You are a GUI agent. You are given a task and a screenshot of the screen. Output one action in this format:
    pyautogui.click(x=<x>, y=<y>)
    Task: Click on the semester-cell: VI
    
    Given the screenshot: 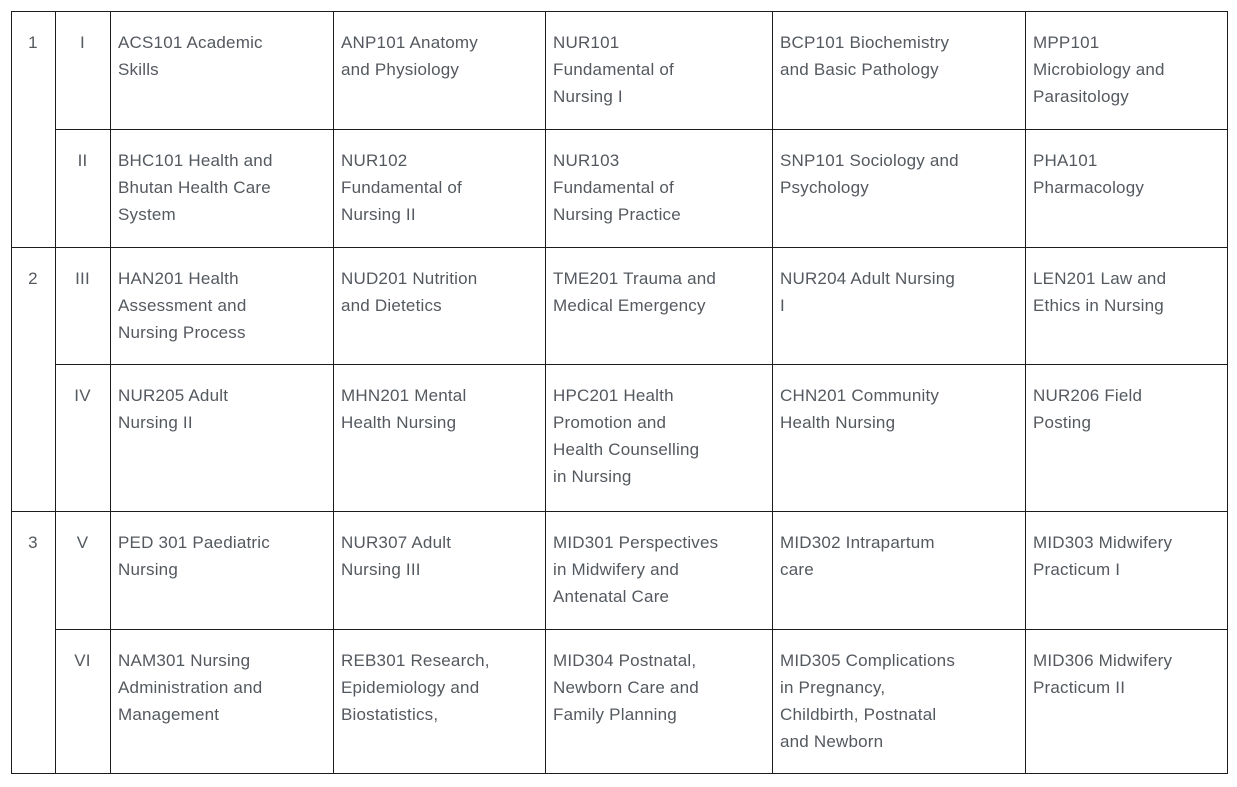 What is the action you would take?
    pyautogui.click(x=83, y=701)
    